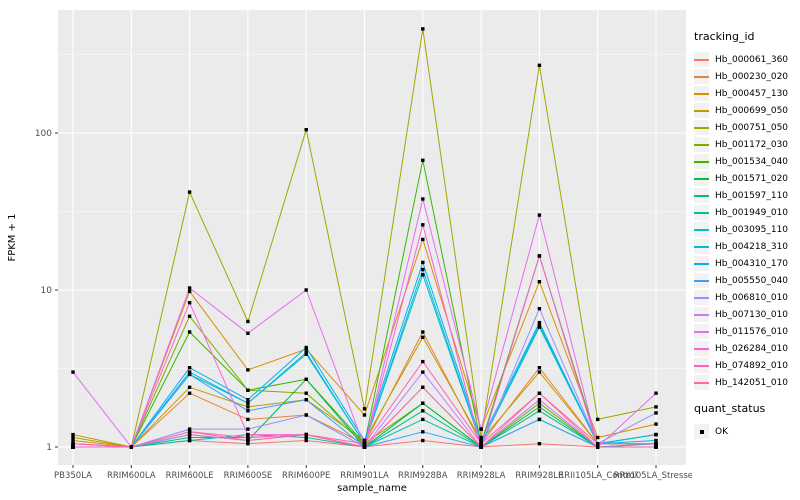  What do you see at coordinates (248, 476) in the screenshot?
I see `x-tick-label: RRIM600SE` at bounding box center [248, 476].